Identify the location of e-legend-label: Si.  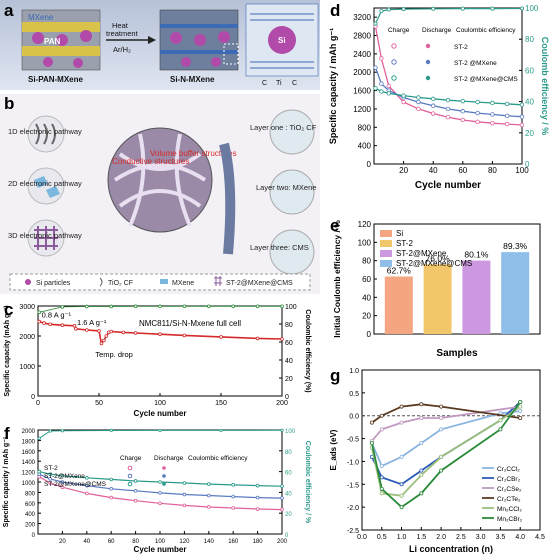
(399, 233).